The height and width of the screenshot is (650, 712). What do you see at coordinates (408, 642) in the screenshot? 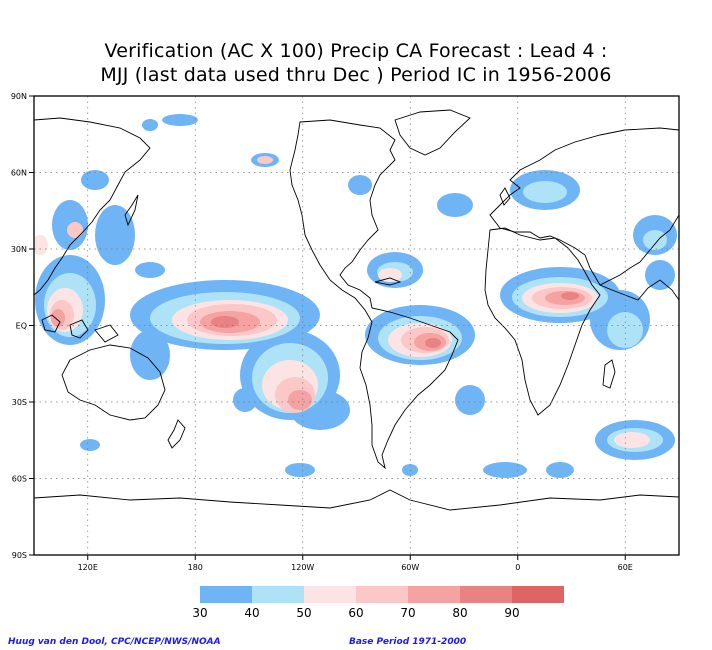
I see `footer-base-period: Base Period 1971-2000` at bounding box center [408, 642].